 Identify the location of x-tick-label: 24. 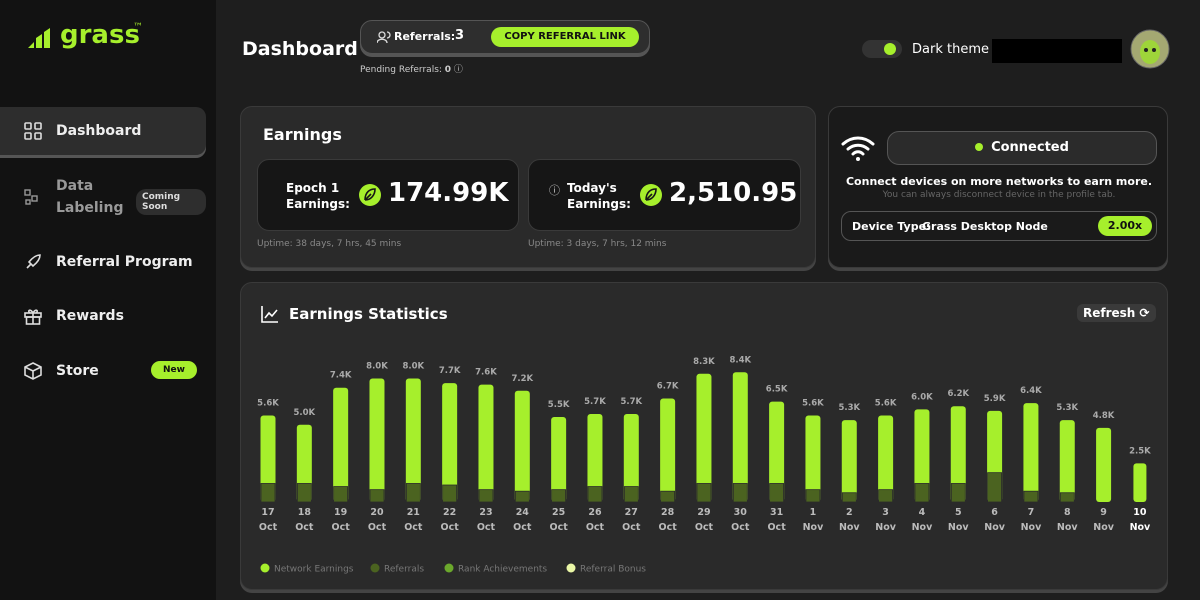
(523, 512).